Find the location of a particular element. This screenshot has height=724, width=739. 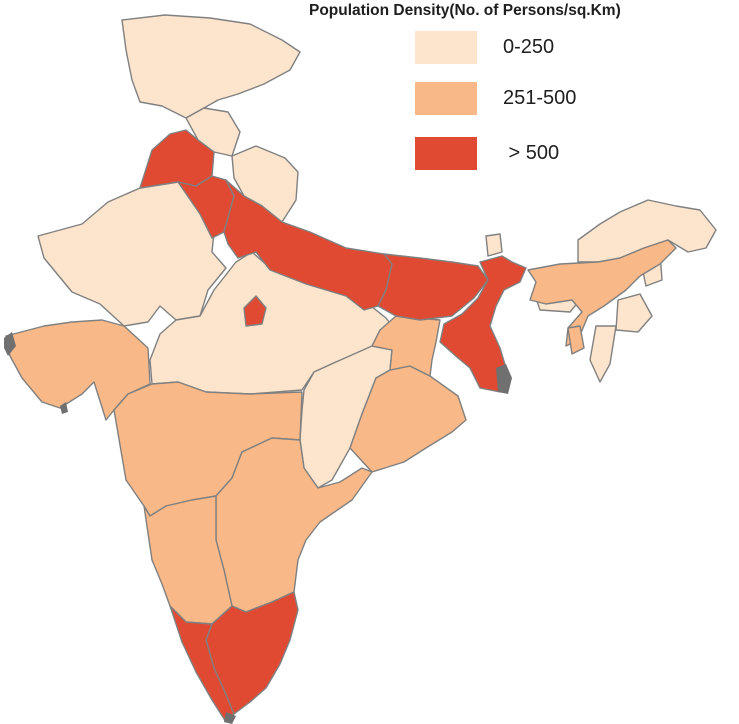

state-uttar-pradesh is located at coordinates (308, 245).